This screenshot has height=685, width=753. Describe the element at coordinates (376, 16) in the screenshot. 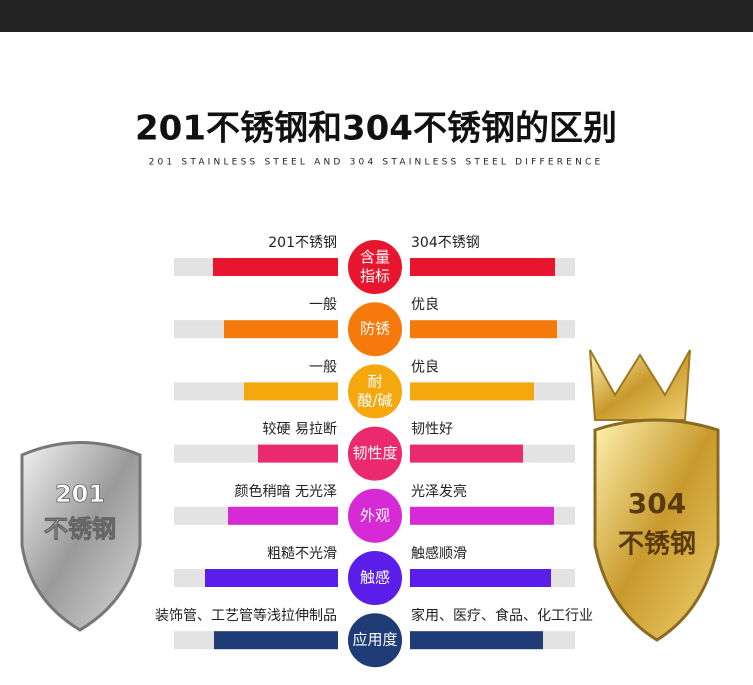

I see `top-band` at that location.